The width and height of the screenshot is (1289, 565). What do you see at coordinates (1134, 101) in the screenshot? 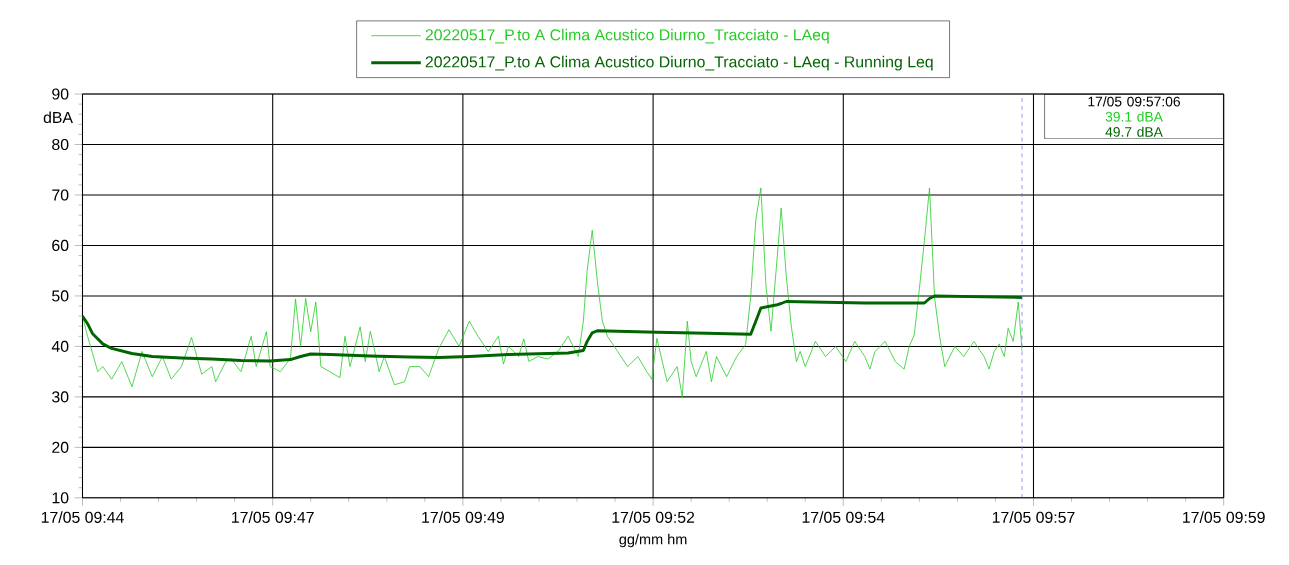
I see `annotation: 17/05 09:57:06` at bounding box center [1134, 101].